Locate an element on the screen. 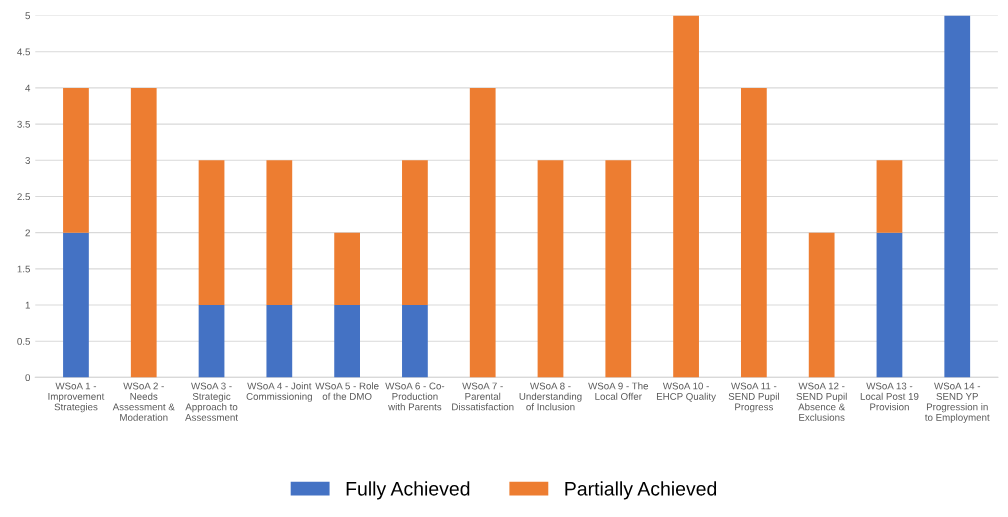 Image resolution: width=1008 pixels, height=517 pixels. y-tick-label: 3 is located at coordinates (27, 160).